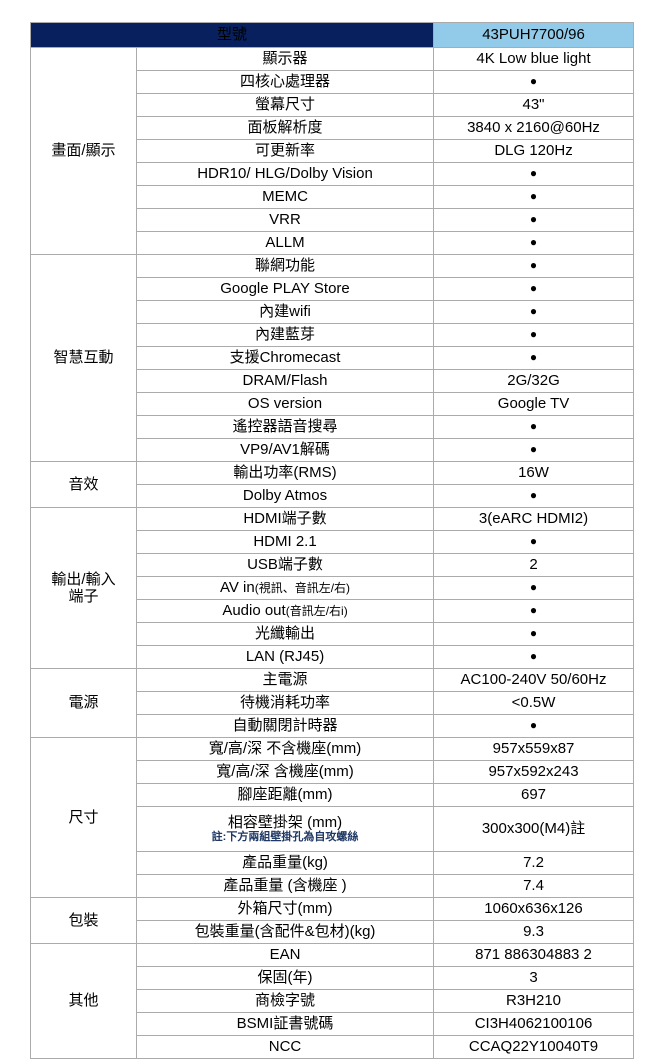  What do you see at coordinates (83, 484) in the screenshot?
I see `group-label: 音效` at bounding box center [83, 484].